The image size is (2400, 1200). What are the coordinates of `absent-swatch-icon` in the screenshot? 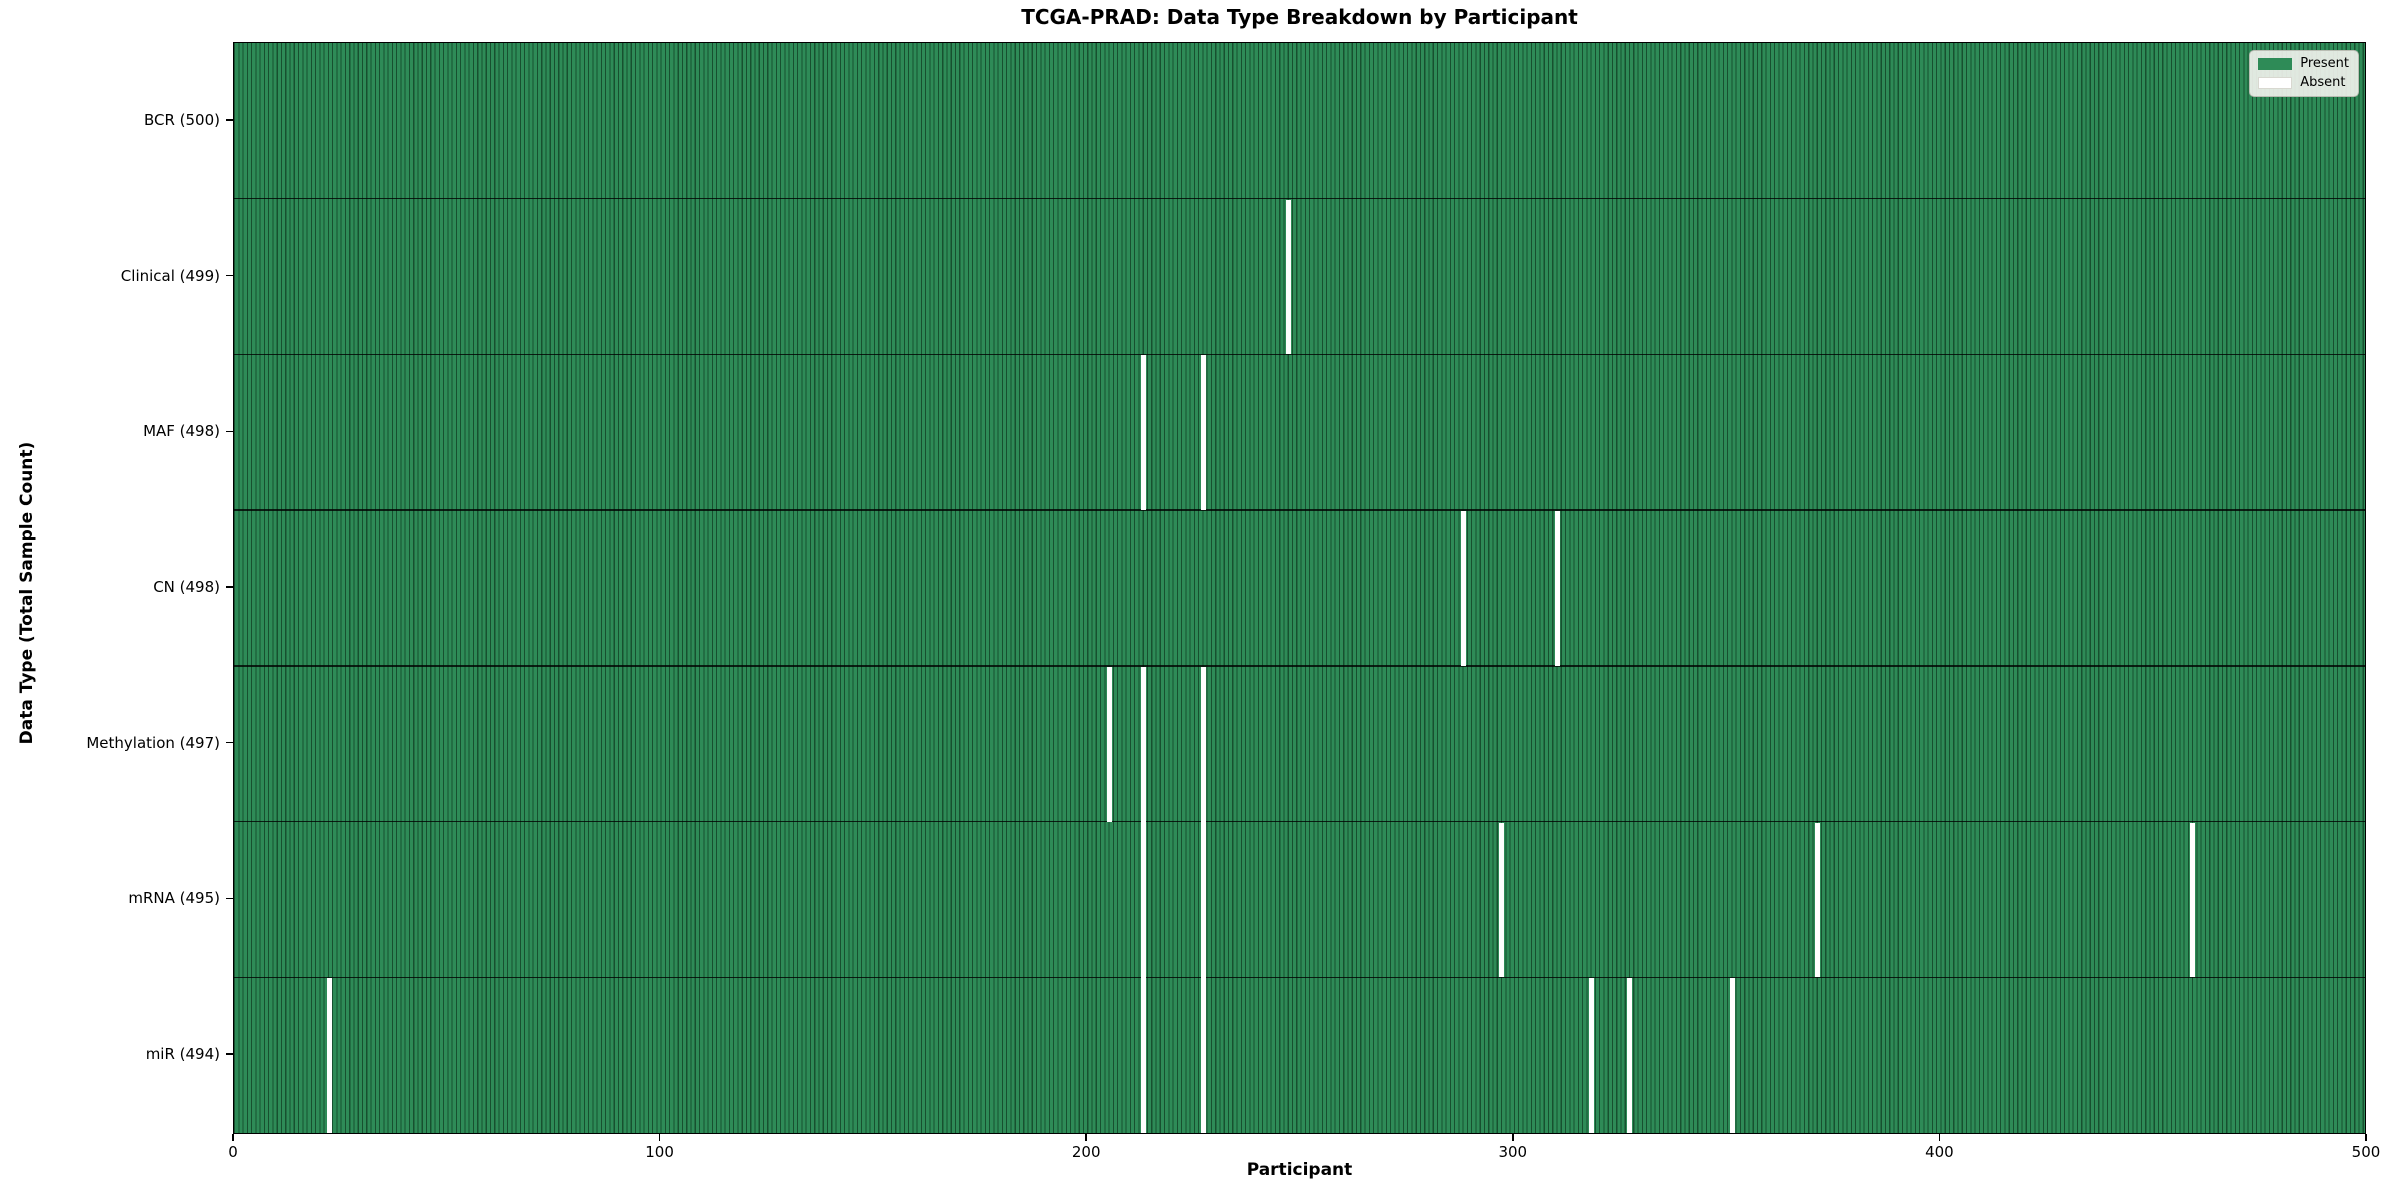 It's located at (2275, 82).